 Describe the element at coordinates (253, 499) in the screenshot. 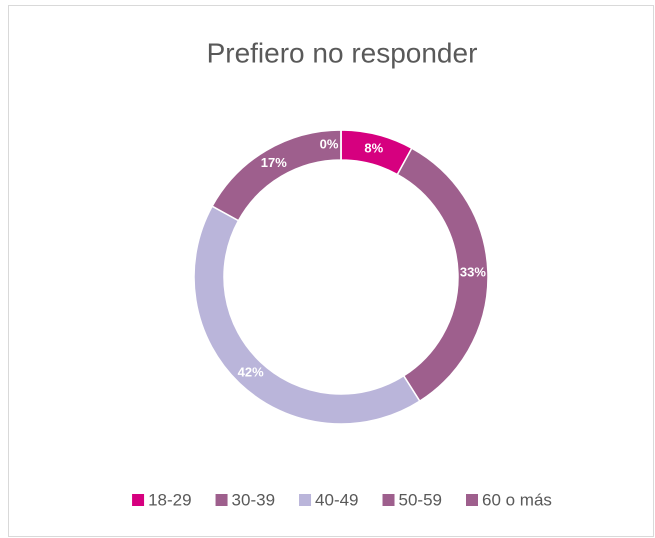

I see `legend-label: 30-39` at that location.